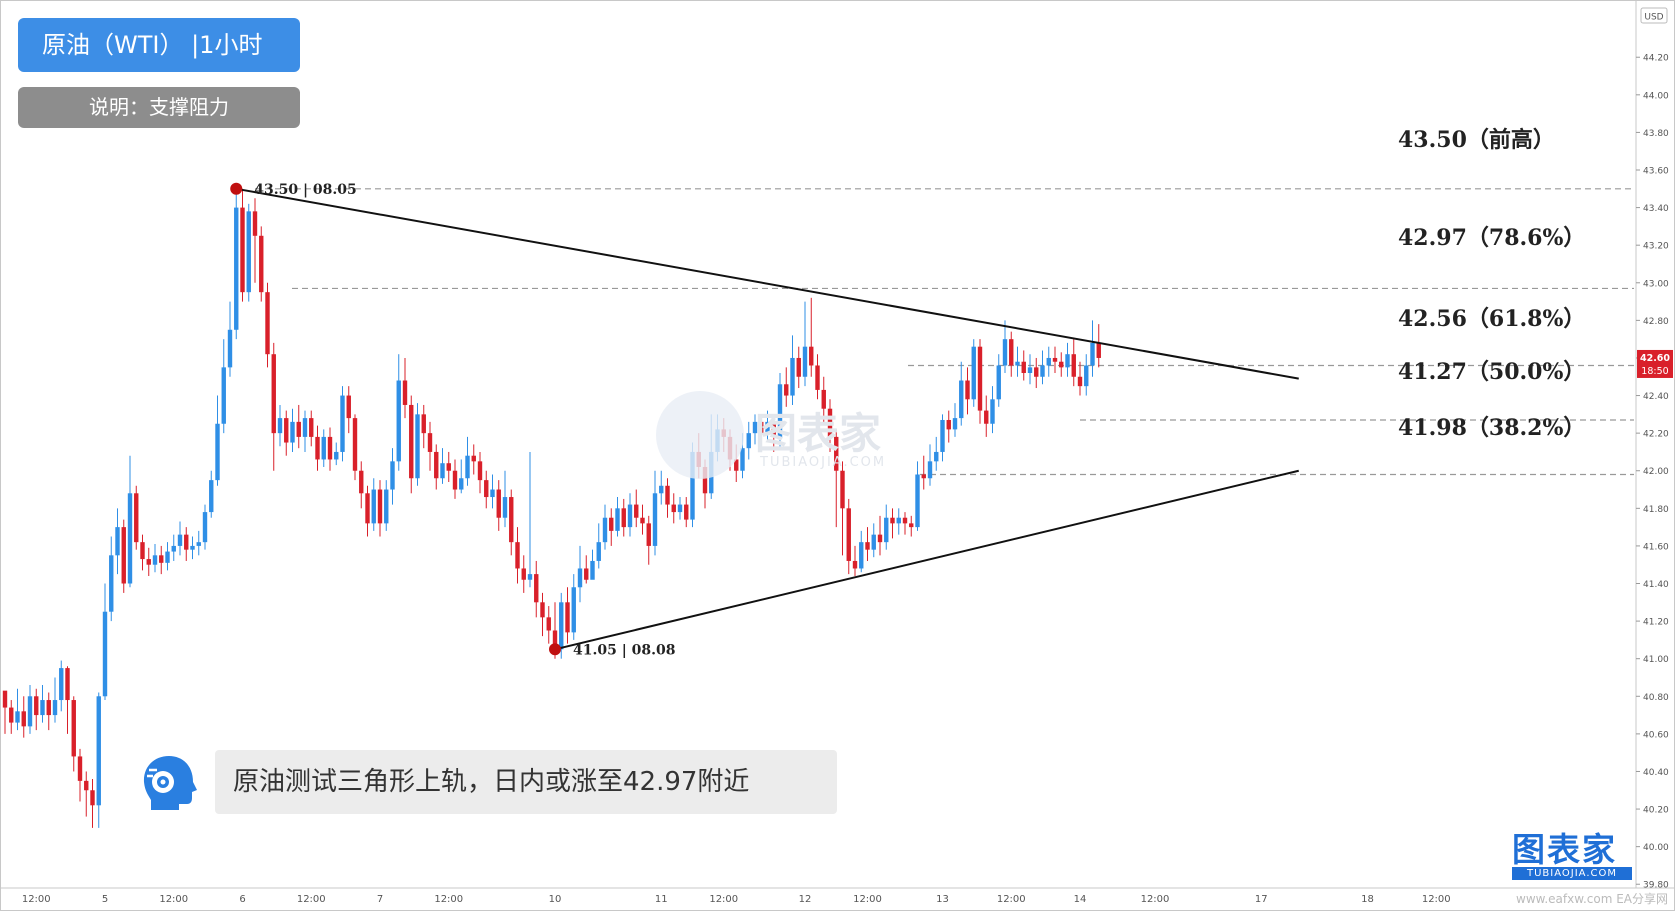  Describe the element at coordinates (1491, 238) in the screenshot. I see `level-label: 42.97（78.6%）` at that location.